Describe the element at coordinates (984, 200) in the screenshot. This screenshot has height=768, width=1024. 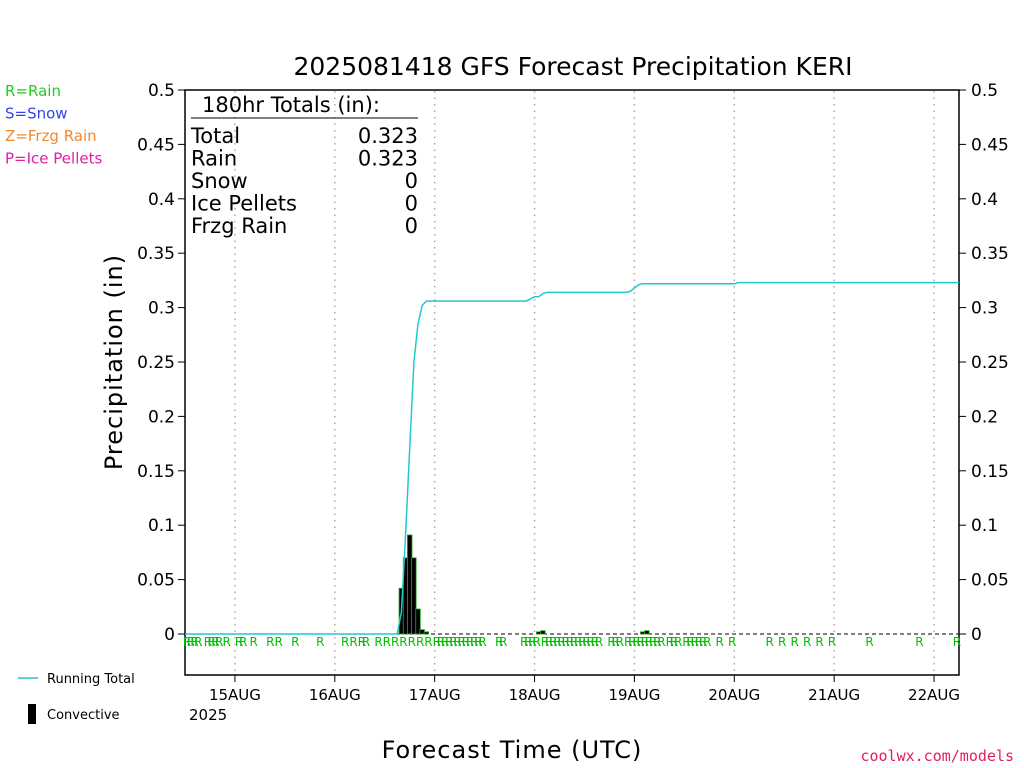
I see `y-tick-label-right: 0.4` at that location.